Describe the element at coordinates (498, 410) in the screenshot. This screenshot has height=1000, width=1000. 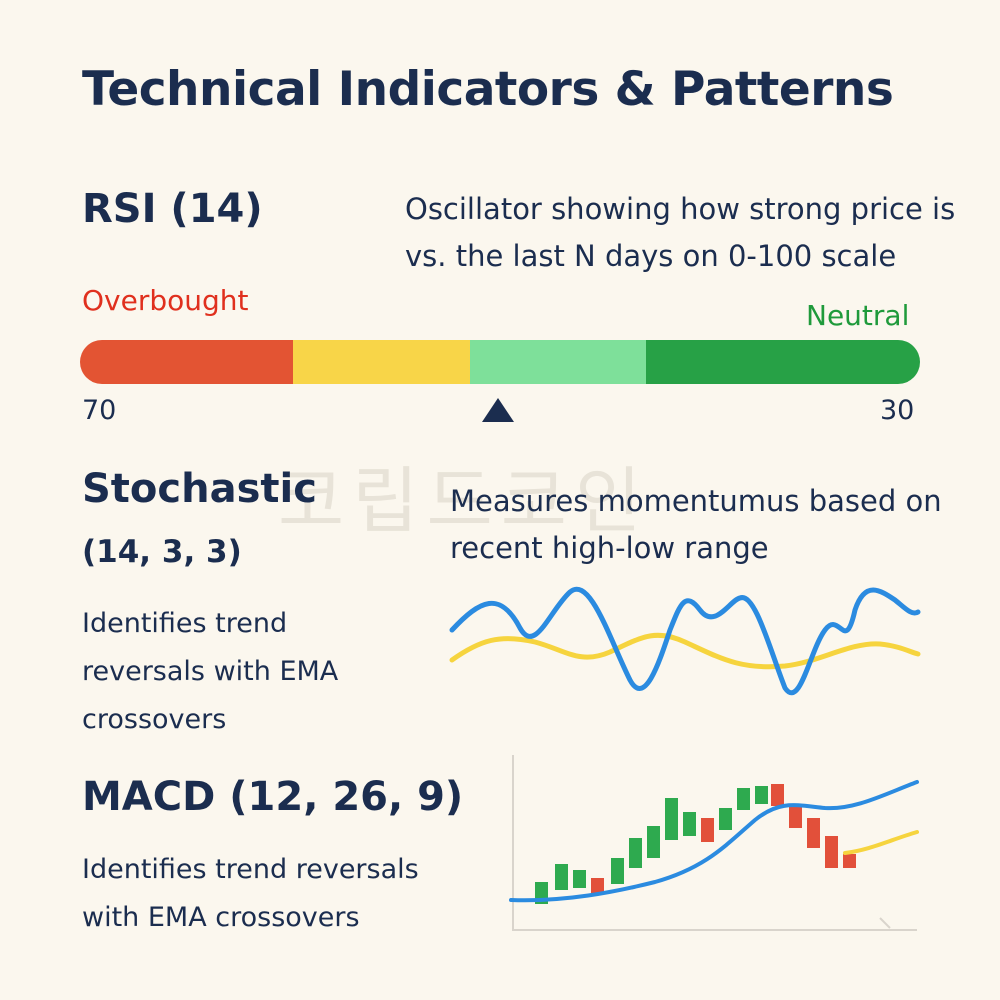
I see `rsi-marker-triangle-icon` at that location.